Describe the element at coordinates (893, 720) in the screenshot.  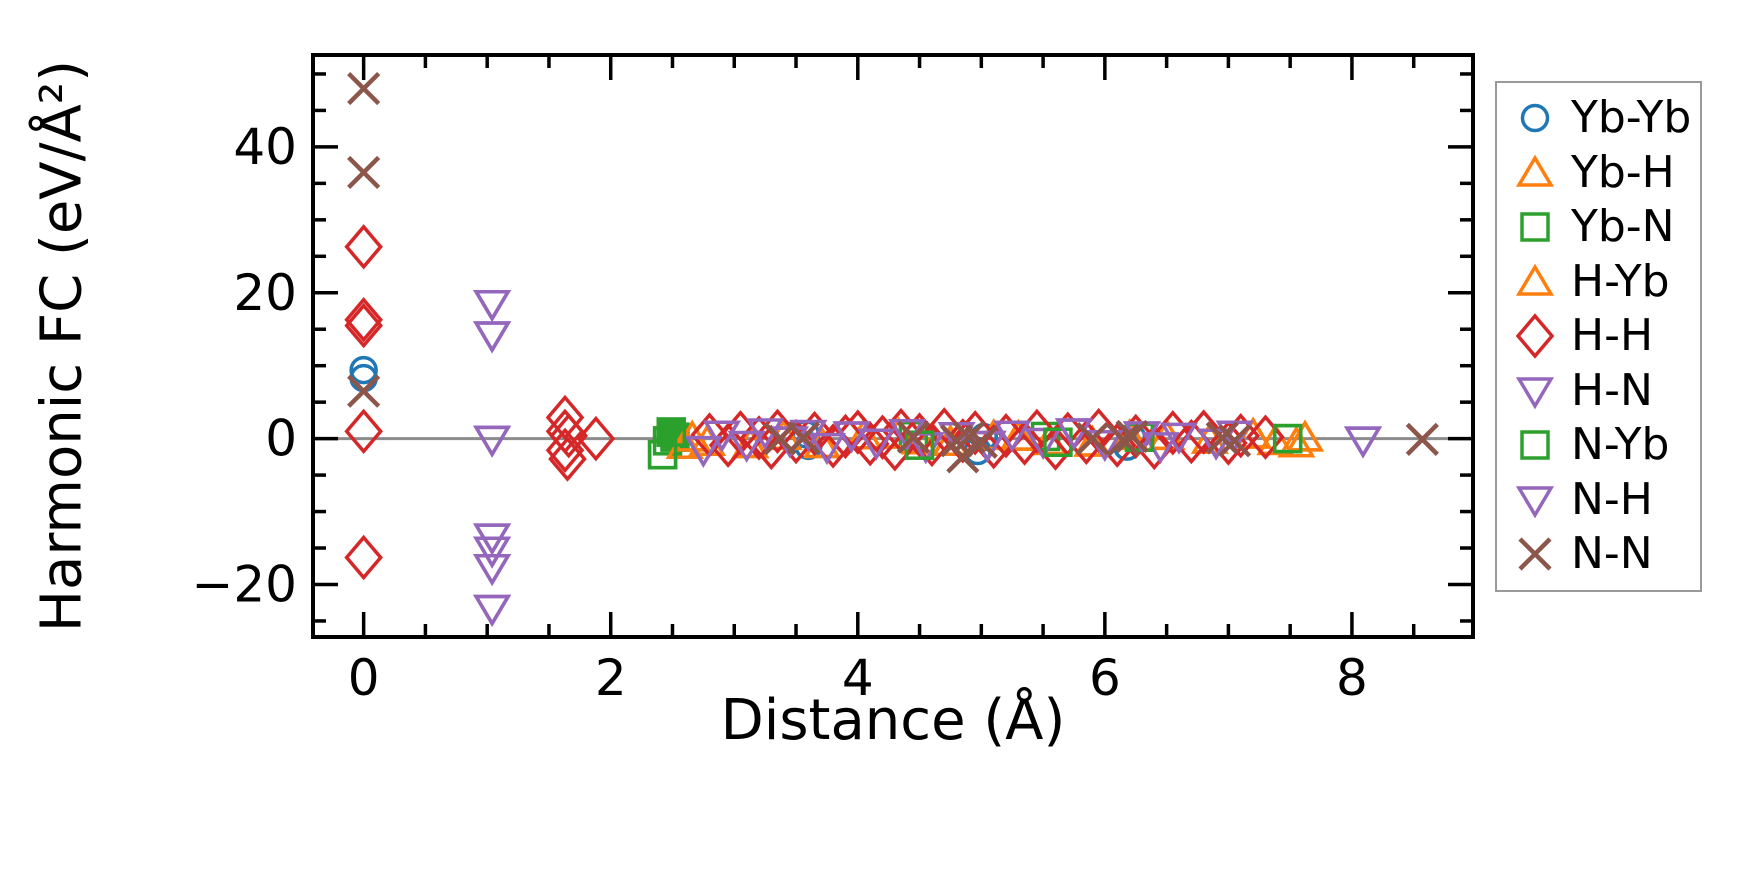
I see `x-axis-label: Distance (Å)` at that location.